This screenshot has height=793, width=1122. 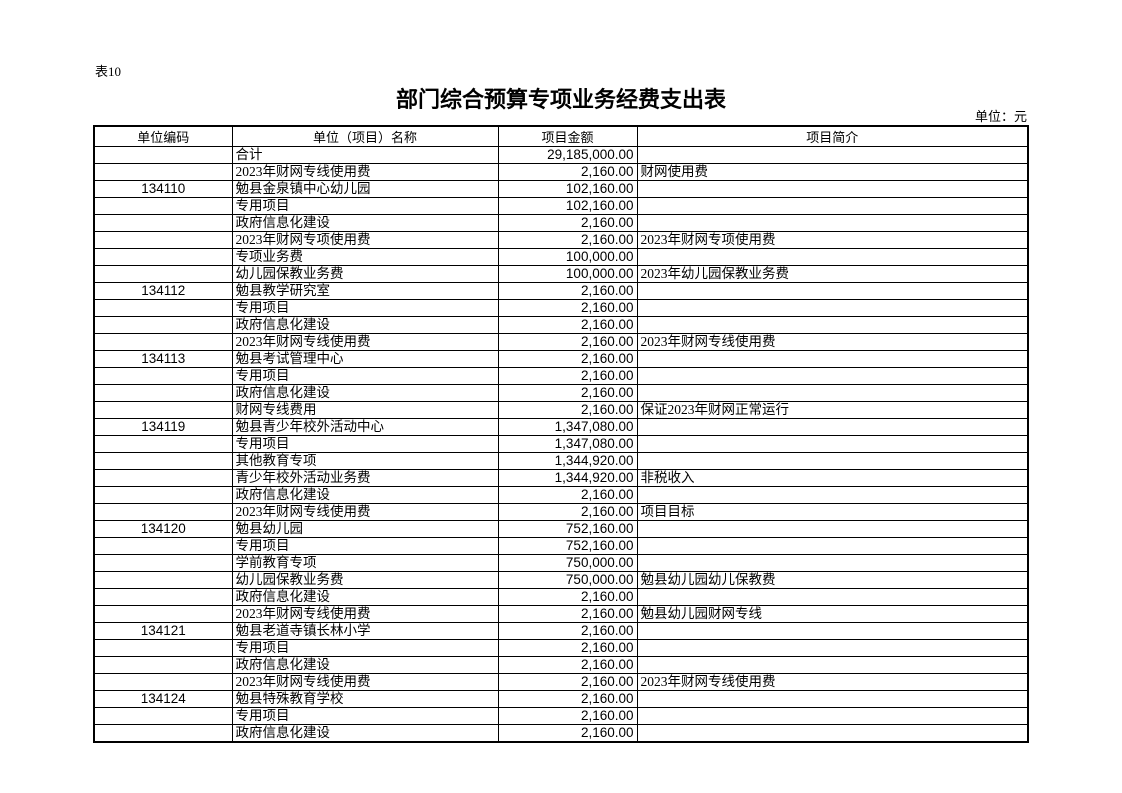 I want to click on page-title: 部门综合预算专项业务经费支出表, so click(x=560, y=99).